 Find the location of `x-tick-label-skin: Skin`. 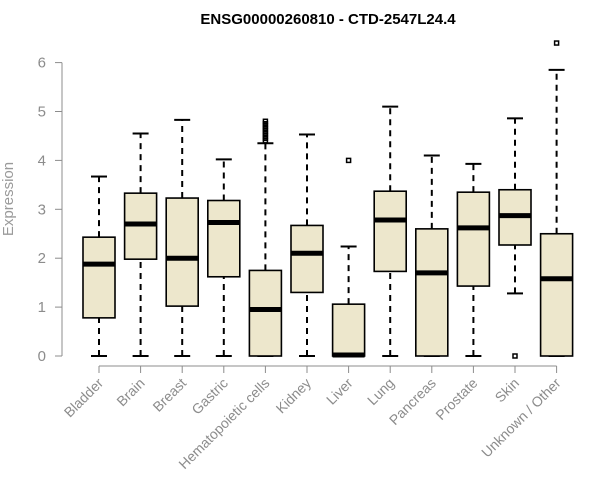

x-tick-label-skin: Skin is located at coordinates (507, 390).